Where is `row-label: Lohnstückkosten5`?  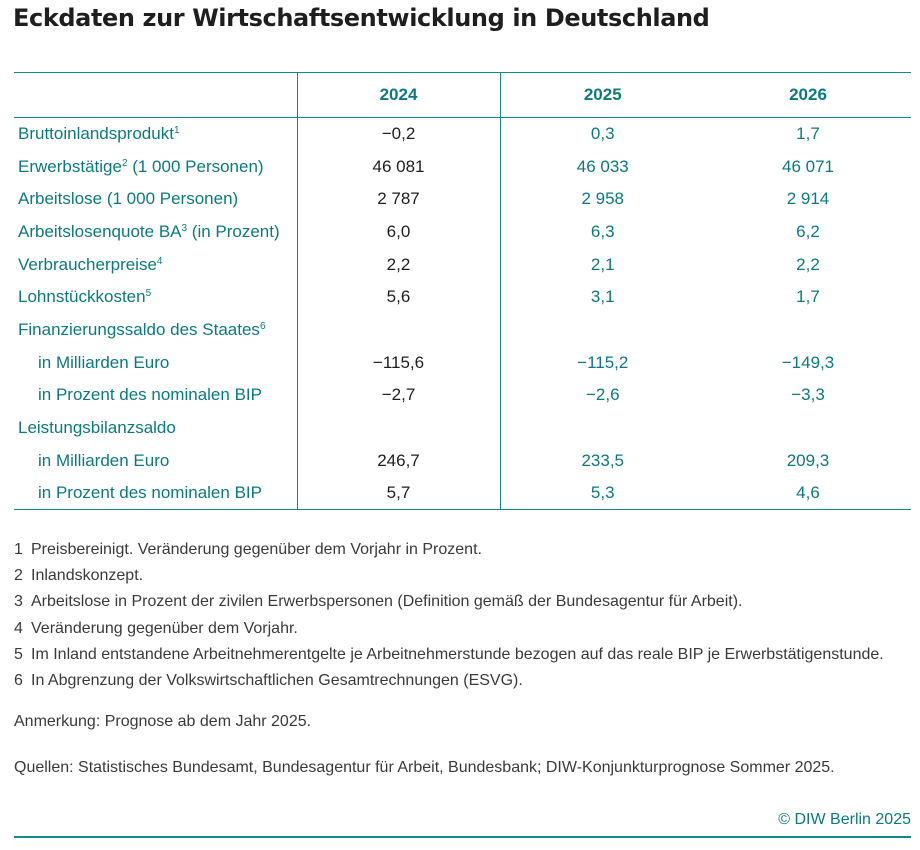
row-label: Lohnstückkosten5 is located at coordinates (156, 297).